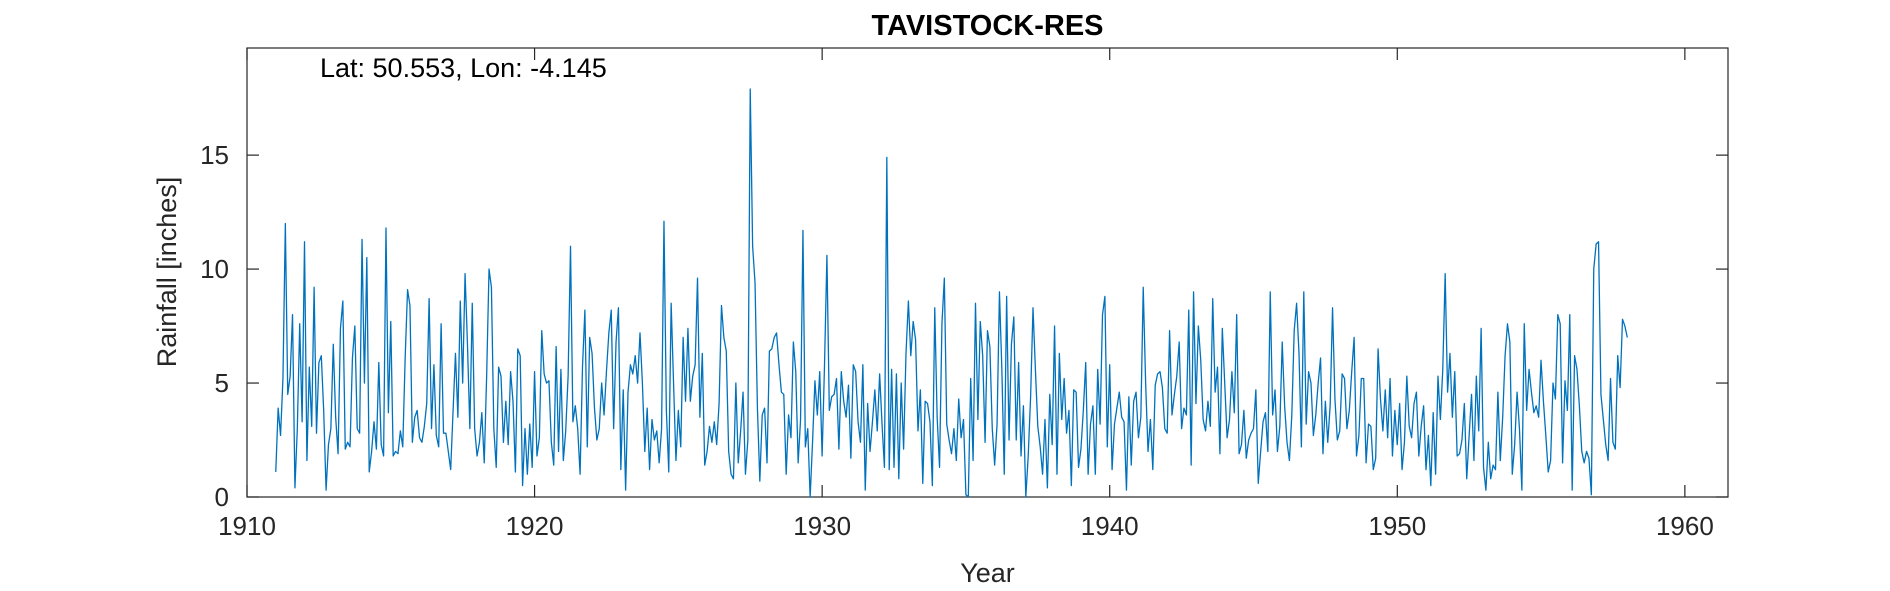 The height and width of the screenshot is (591, 1890). I want to click on x-tick-label: 1930, so click(822, 526).